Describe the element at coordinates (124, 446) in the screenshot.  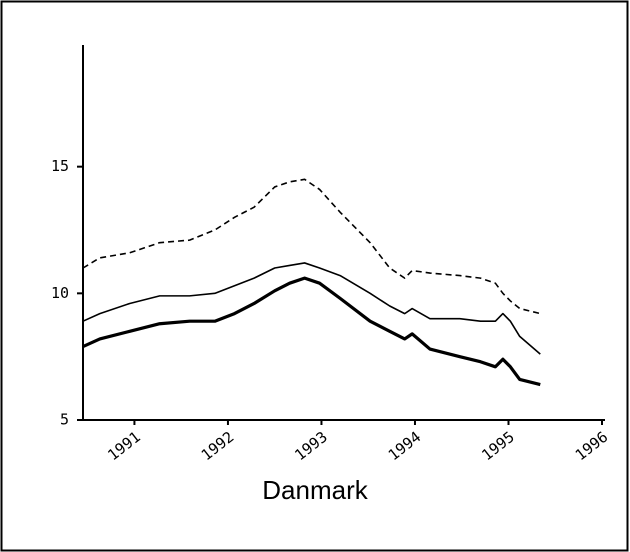
I see `x-tick-label: 1991` at that location.